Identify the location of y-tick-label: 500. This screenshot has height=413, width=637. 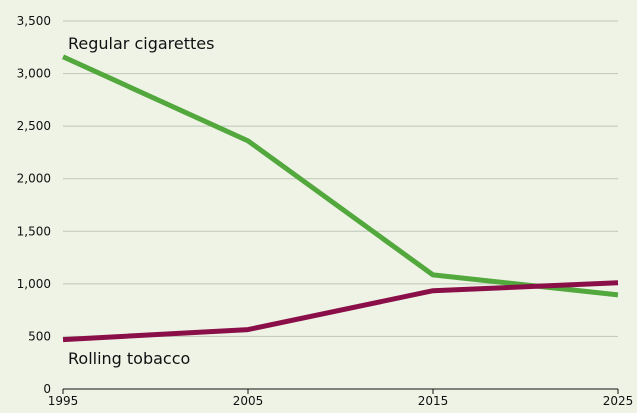
(39, 336).